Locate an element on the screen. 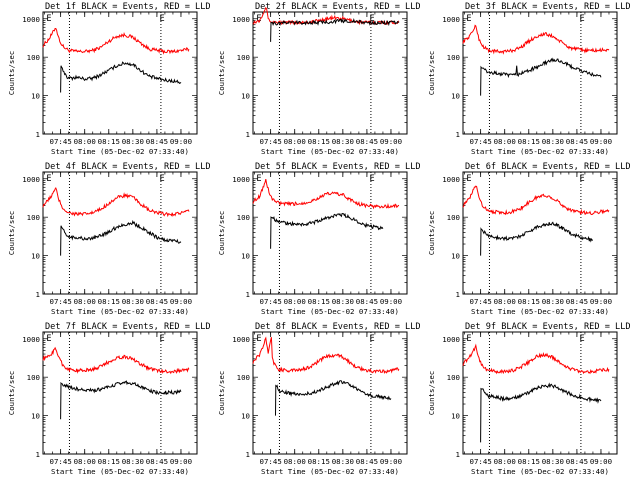  panel-title: Det 2f BLACK = Events, RED = LLD is located at coordinates (338, 7).